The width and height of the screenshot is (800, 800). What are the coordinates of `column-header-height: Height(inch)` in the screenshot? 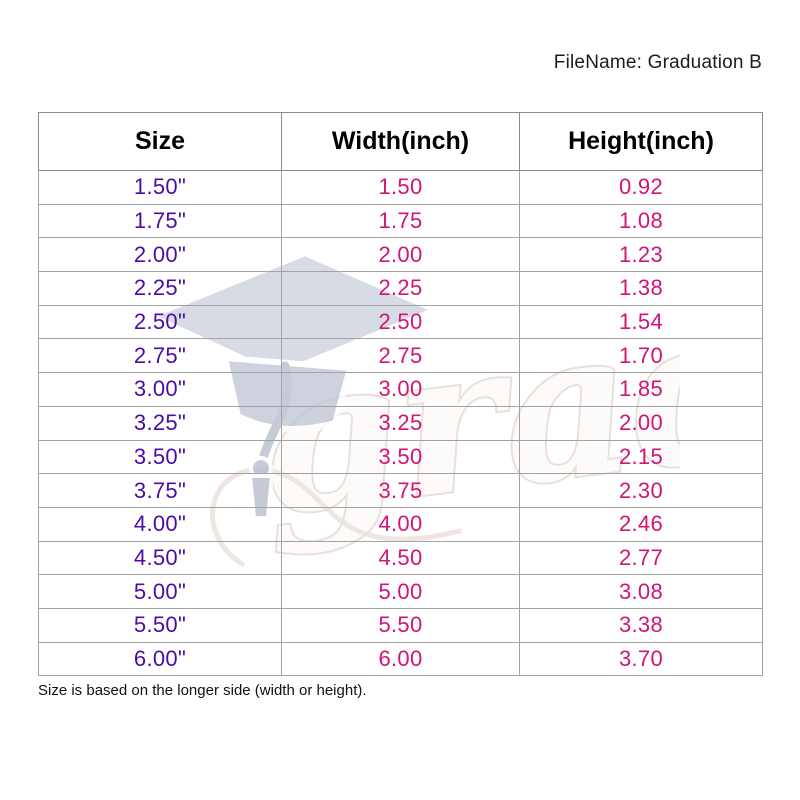 It's located at (641, 141).